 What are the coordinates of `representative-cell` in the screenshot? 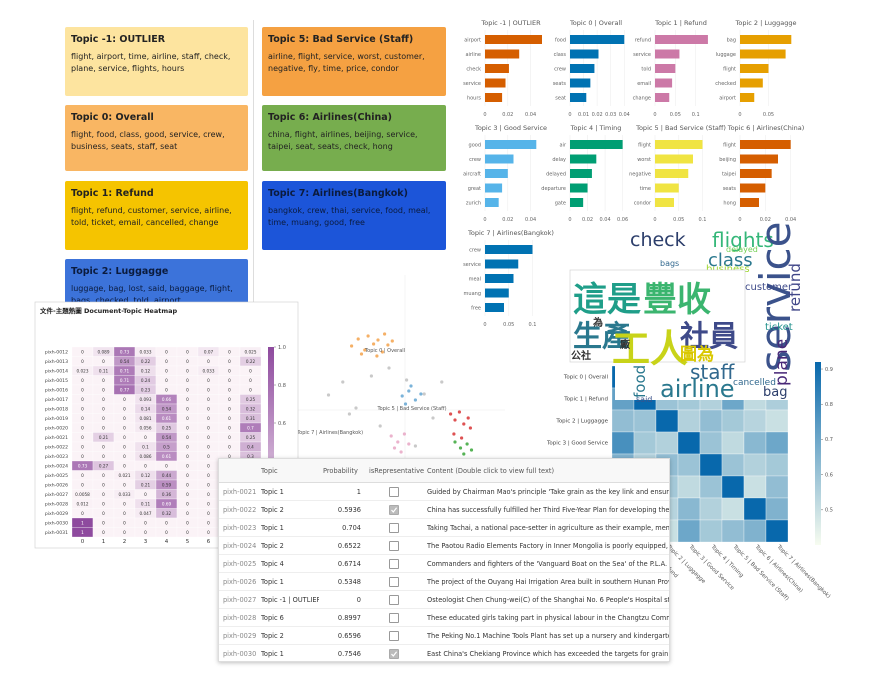 It's located at (394, 652).